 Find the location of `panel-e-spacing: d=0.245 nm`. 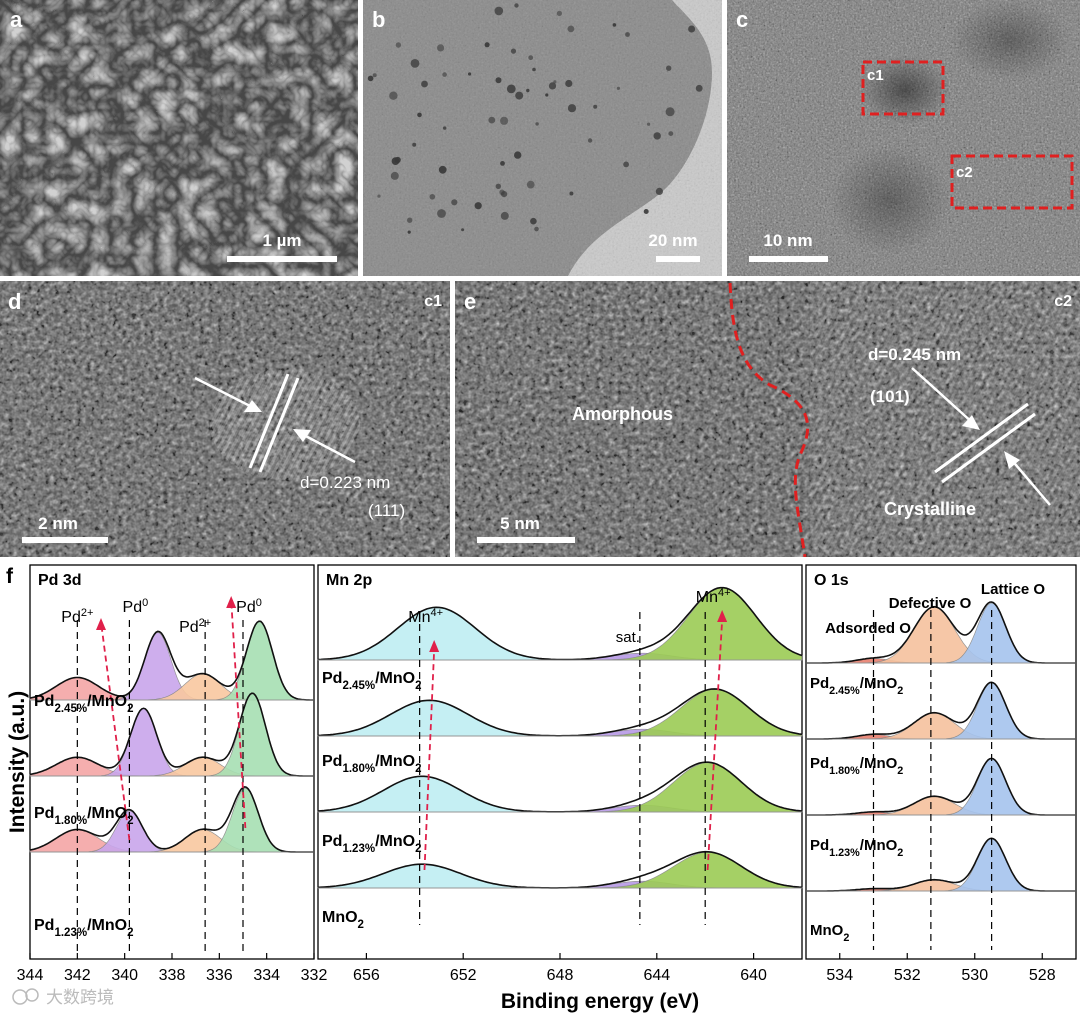

panel-e-spacing: d=0.245 nm is located at coordinates (914, 354).